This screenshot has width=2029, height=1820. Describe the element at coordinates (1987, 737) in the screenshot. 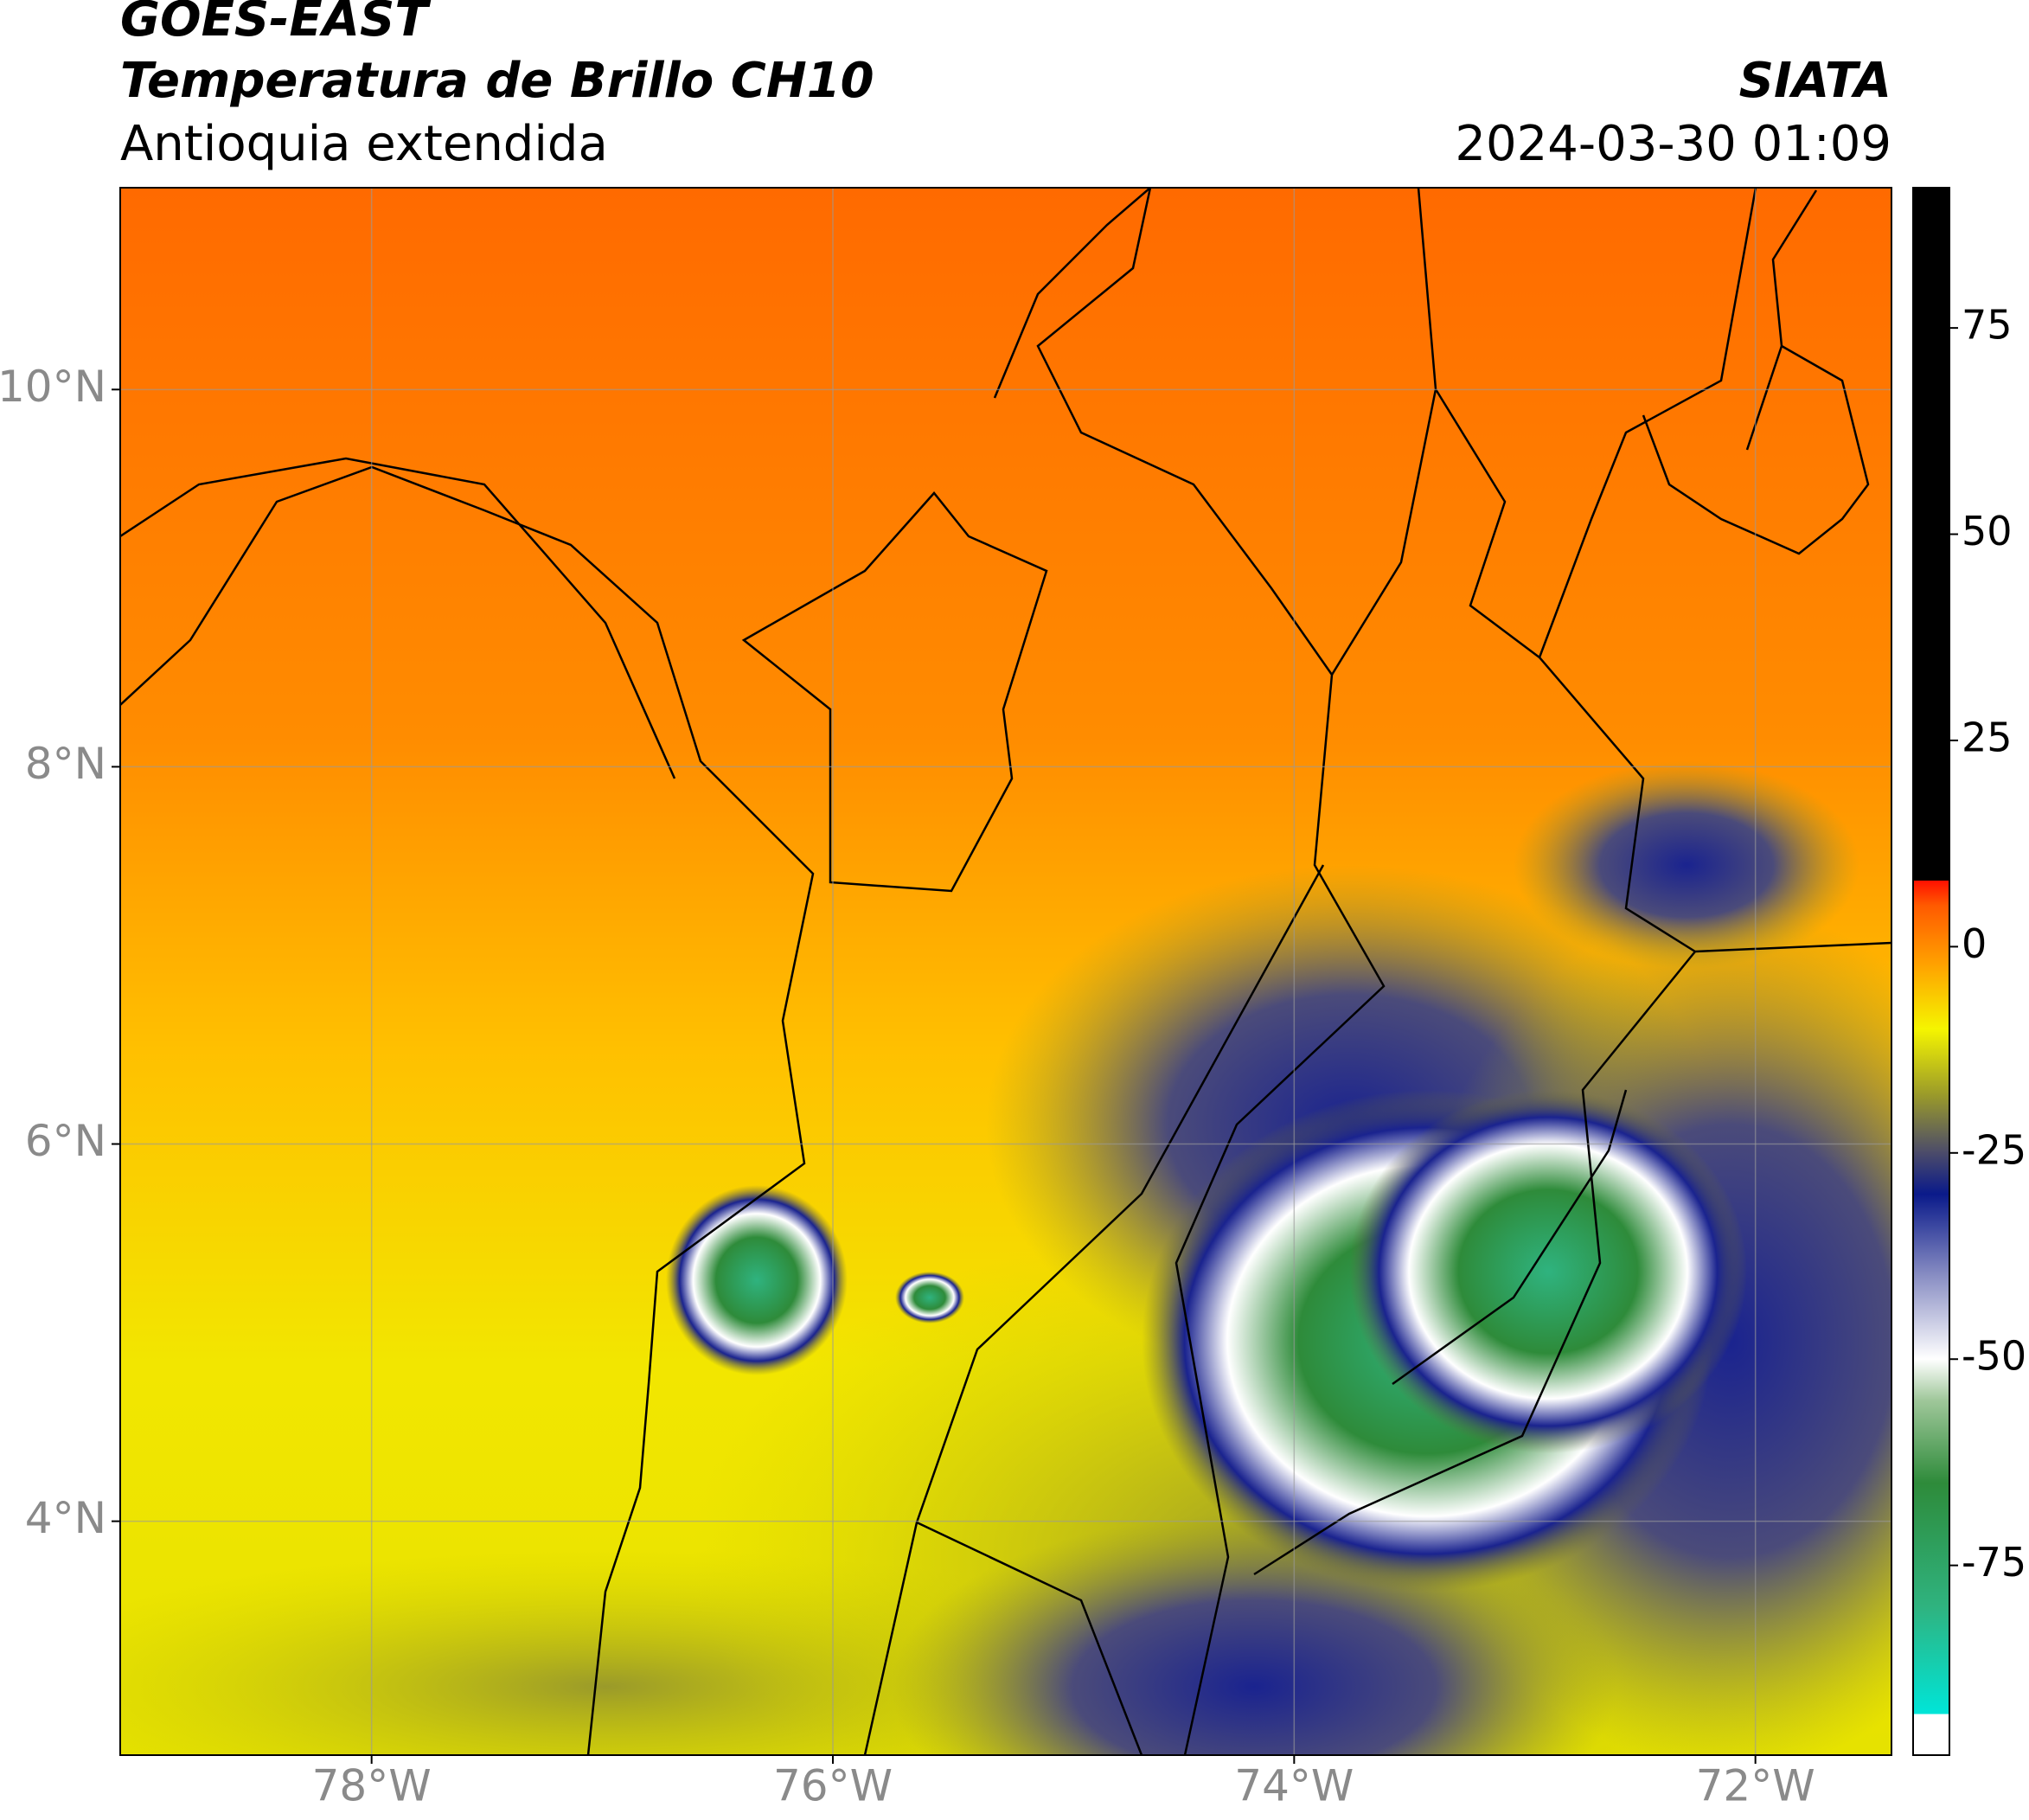

I see `colorbar-label: 25` at that location.